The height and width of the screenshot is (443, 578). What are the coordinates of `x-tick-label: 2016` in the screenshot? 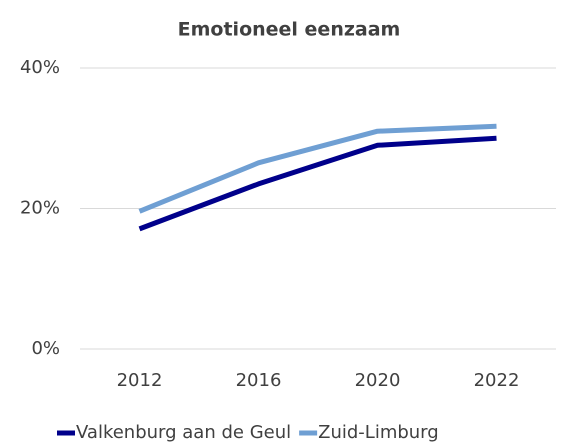 It's located at (259, 380).